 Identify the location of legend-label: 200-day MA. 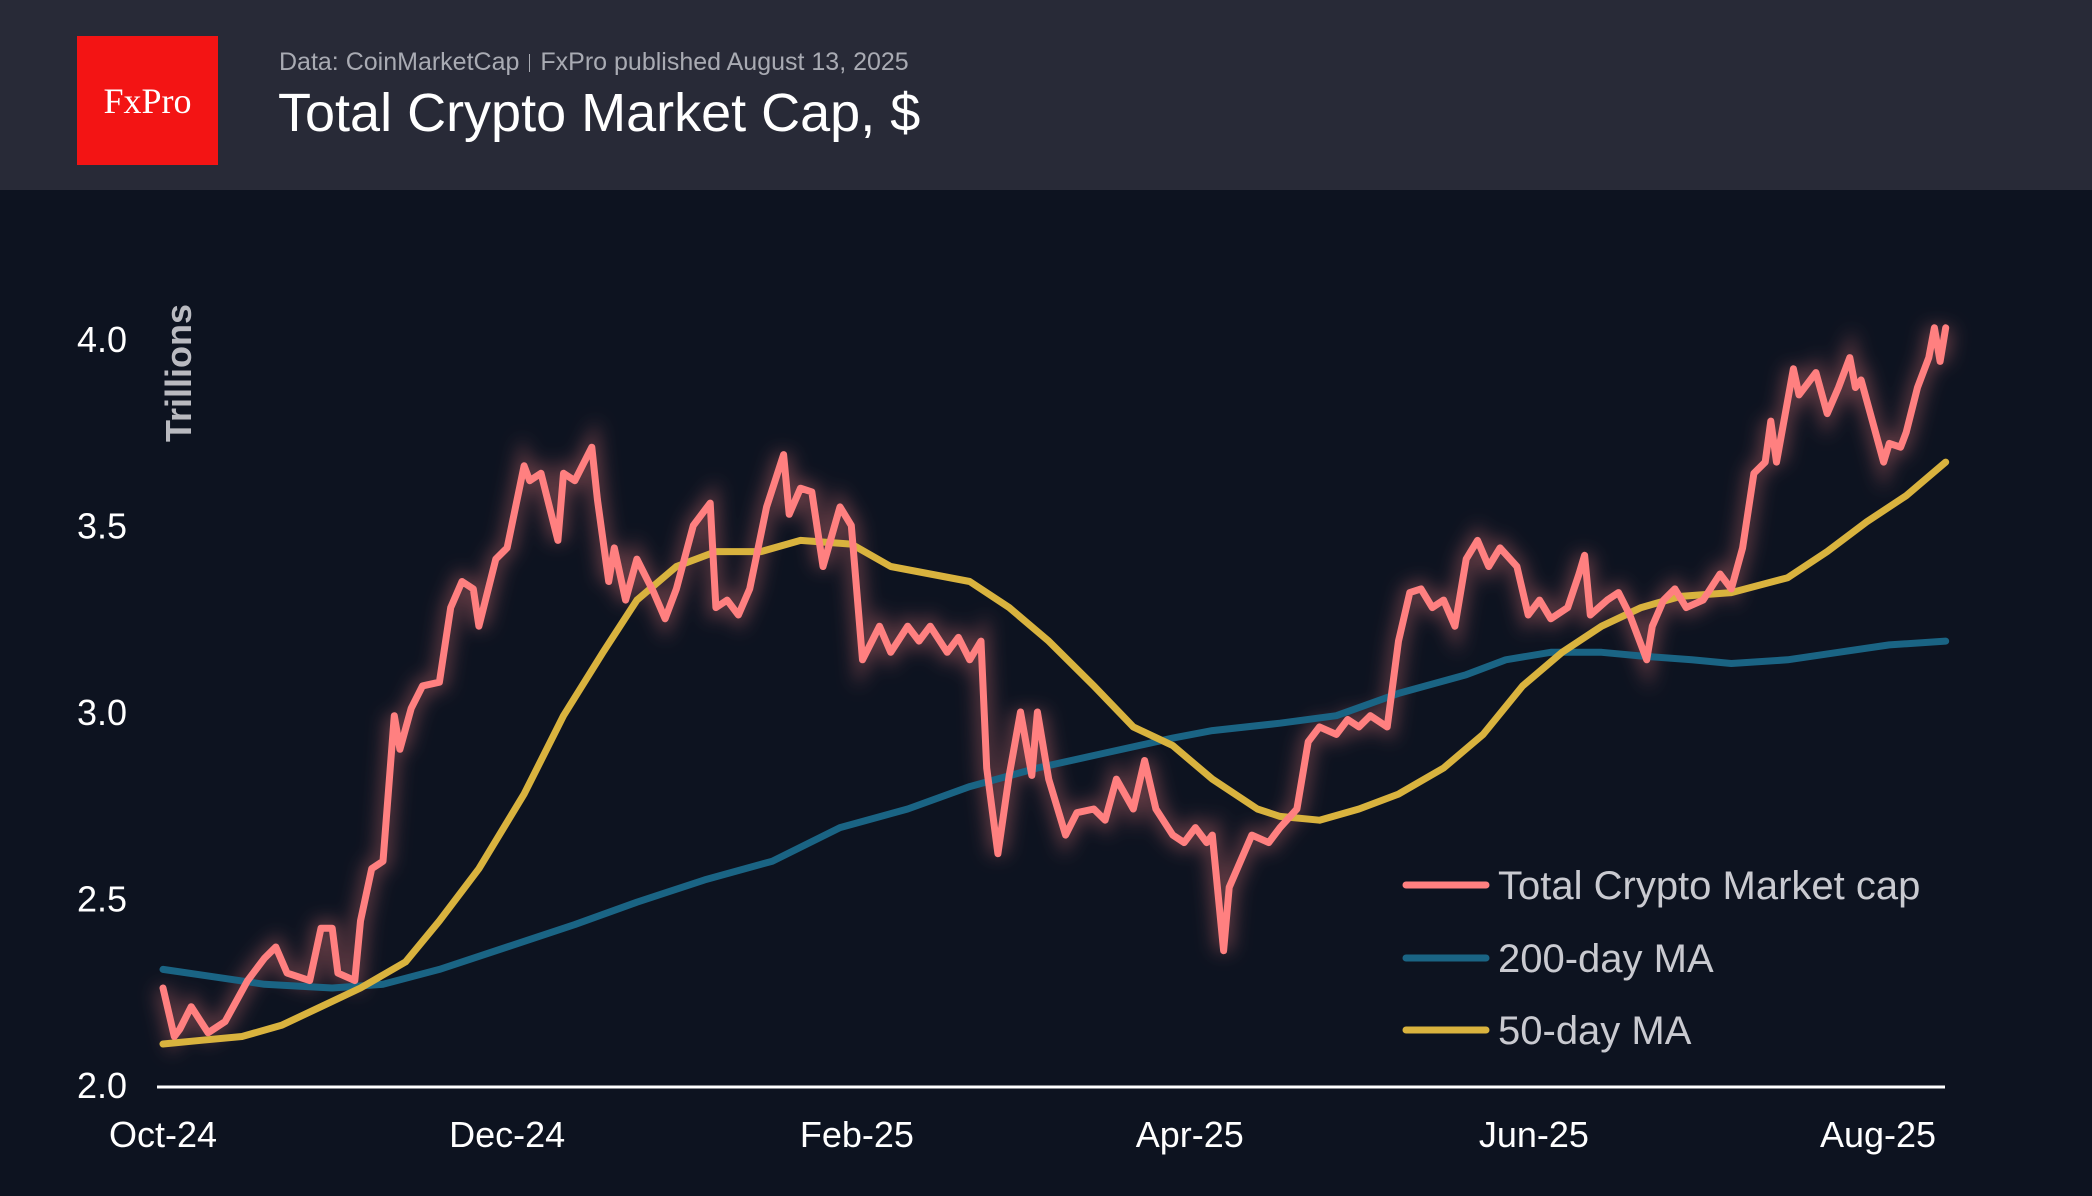
(1606, 959).